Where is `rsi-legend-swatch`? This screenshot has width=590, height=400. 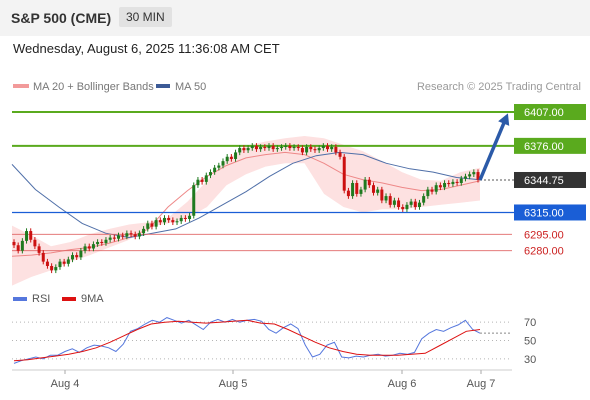
rsi-legend-swatch is located at coordinates (20, 299).